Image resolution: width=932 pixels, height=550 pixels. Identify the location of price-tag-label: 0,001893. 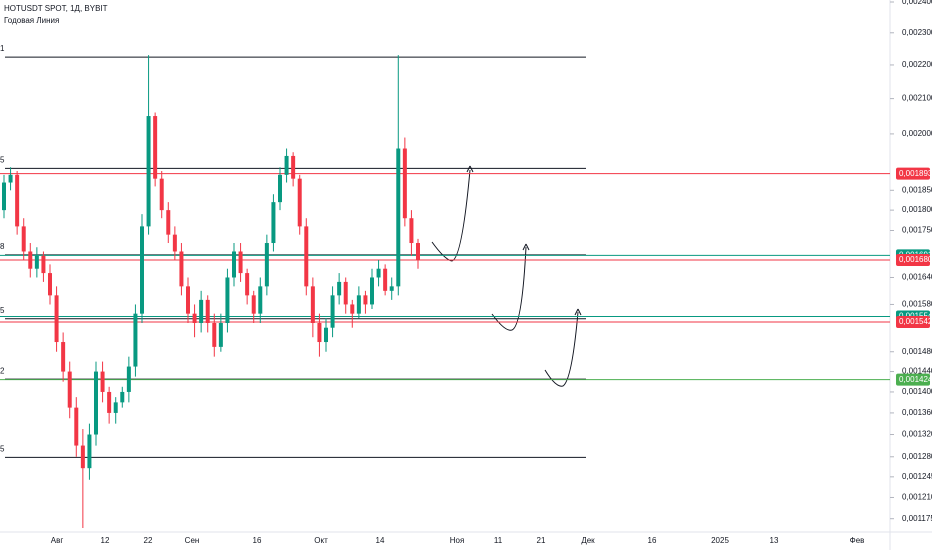
(915, 173).